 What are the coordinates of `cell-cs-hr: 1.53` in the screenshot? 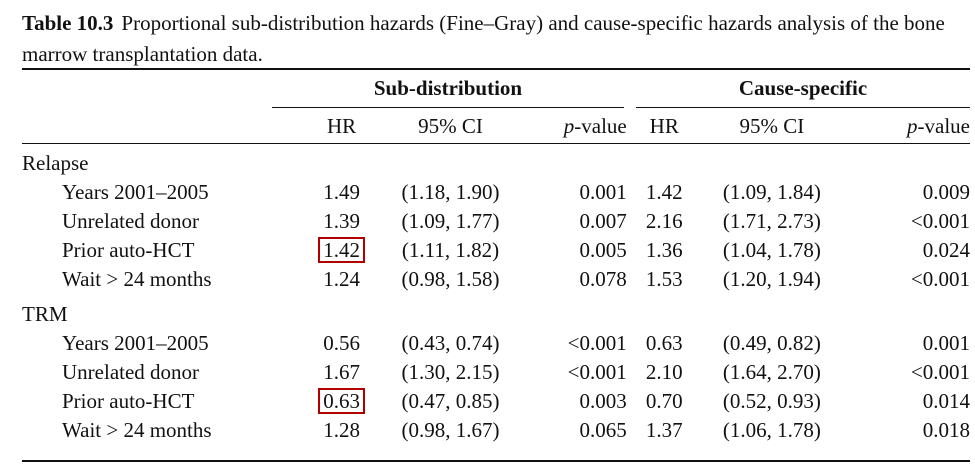 It's located at (664, 279).